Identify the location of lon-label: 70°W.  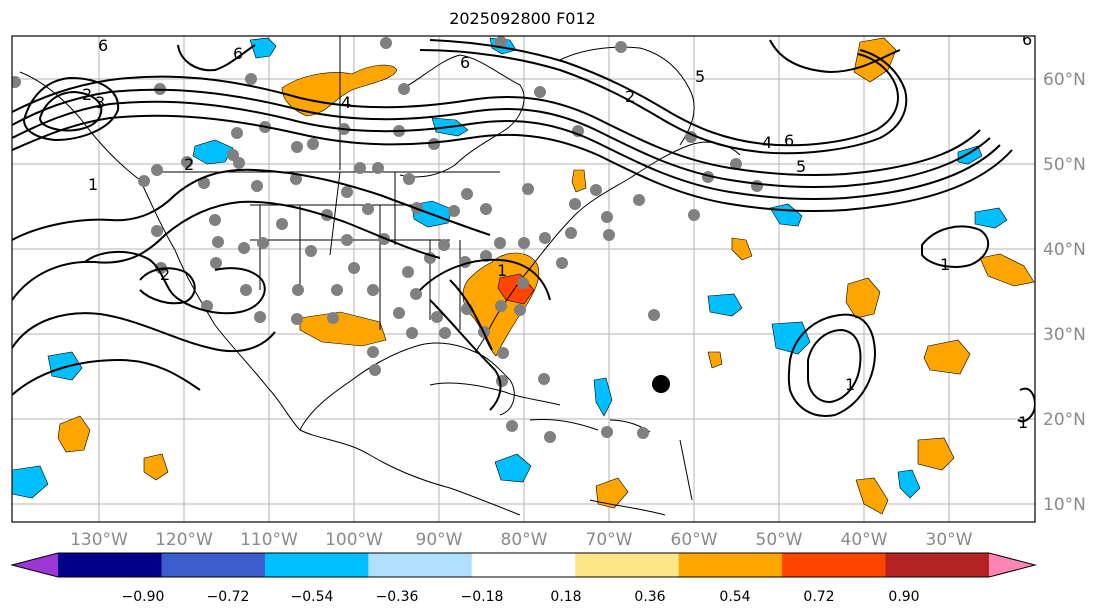
(609, 540).